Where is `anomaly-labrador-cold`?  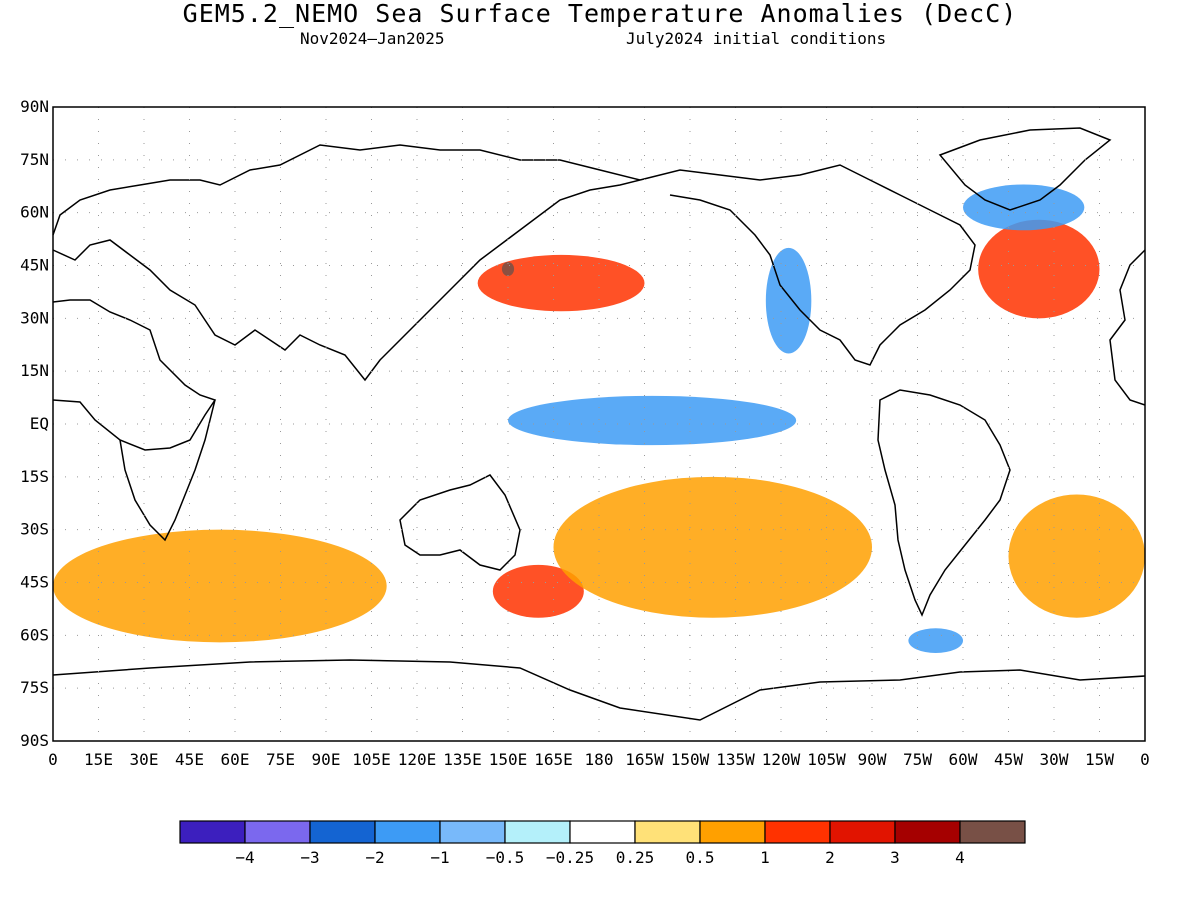
anomaly-labrador-cold is located at coordinates (1024, 207).